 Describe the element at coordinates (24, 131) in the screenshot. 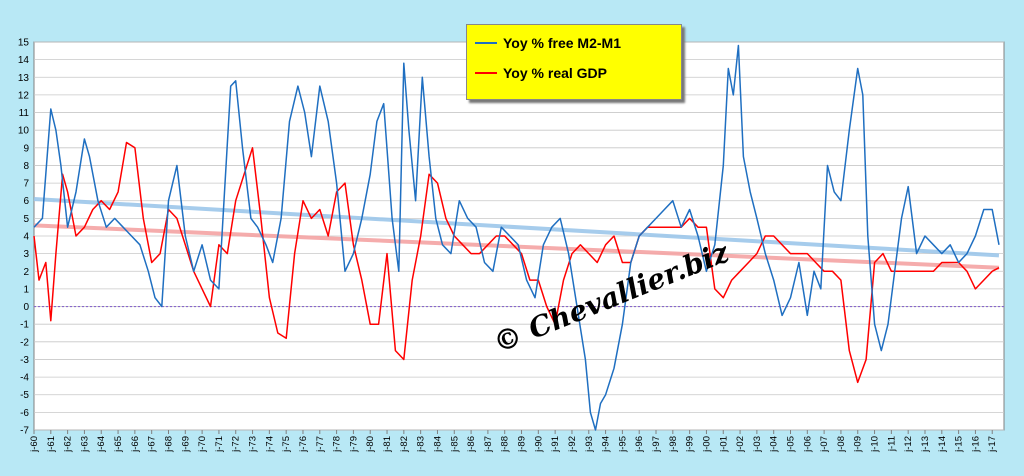

I see `y-tick-label-17: 10` at that location.